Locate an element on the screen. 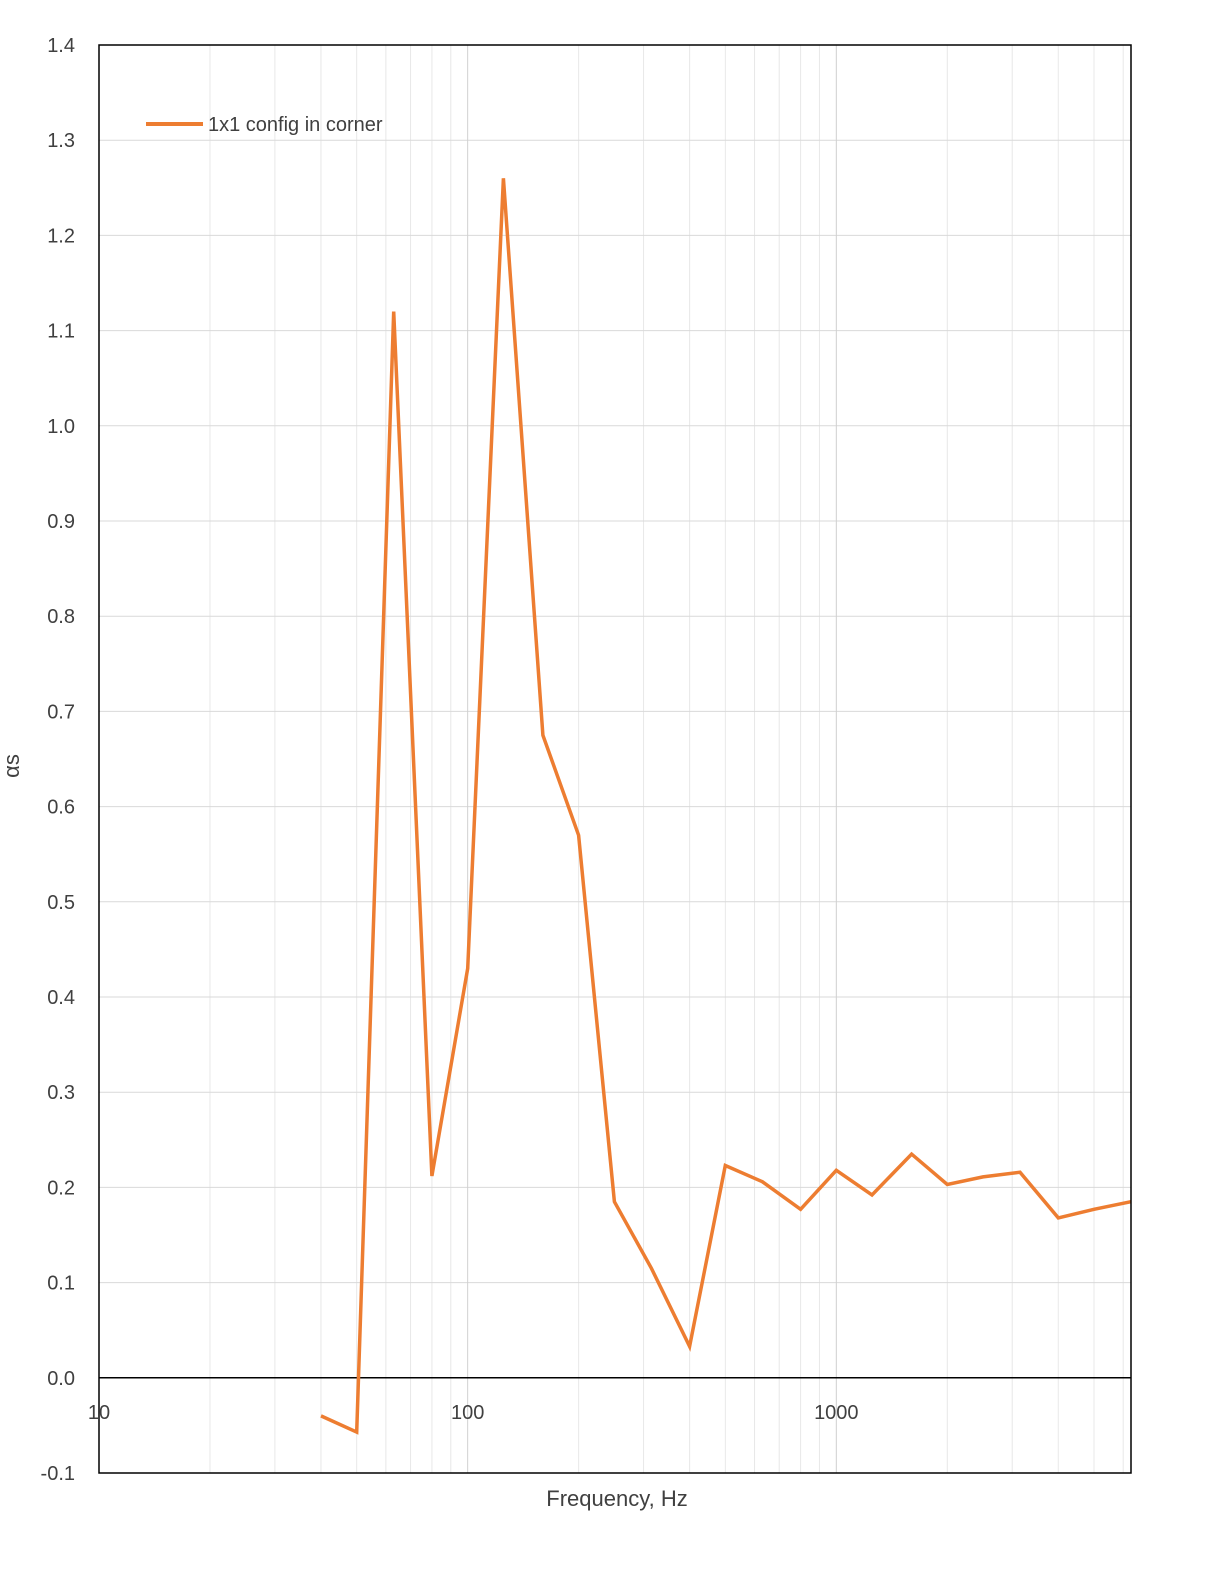  y-tick-label: 0.2 is located at coordinates (61, 1188).